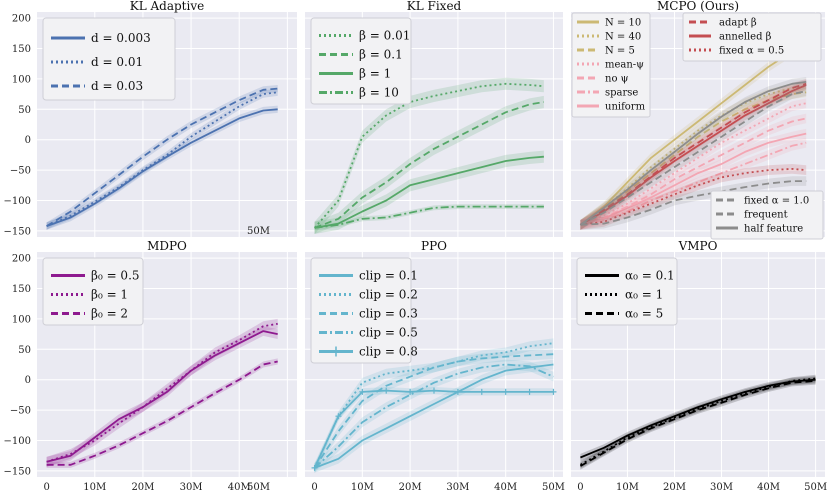 The width and height of the screenshot is (830, 498). I want to click on legend-label: β₀ = 0.5, so click(115, 276).